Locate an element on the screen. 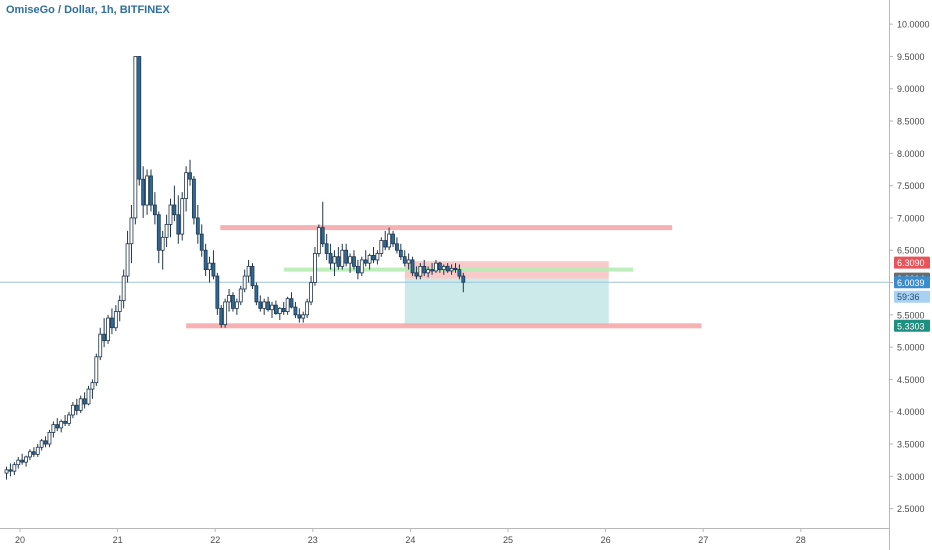 The width and height of the screenshot is (932, 550). support-level is located at coordinates (444, 326).